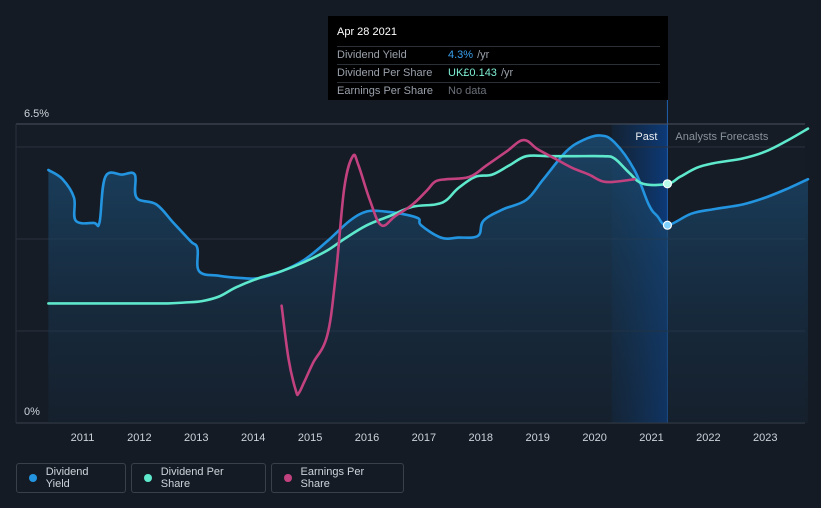 Image resolution: width=821 pixels, height=508 pixels. I want to click on tooltip-row-dividend-yield: Dividend Yield 4.3%/yr, so click(498, 55).